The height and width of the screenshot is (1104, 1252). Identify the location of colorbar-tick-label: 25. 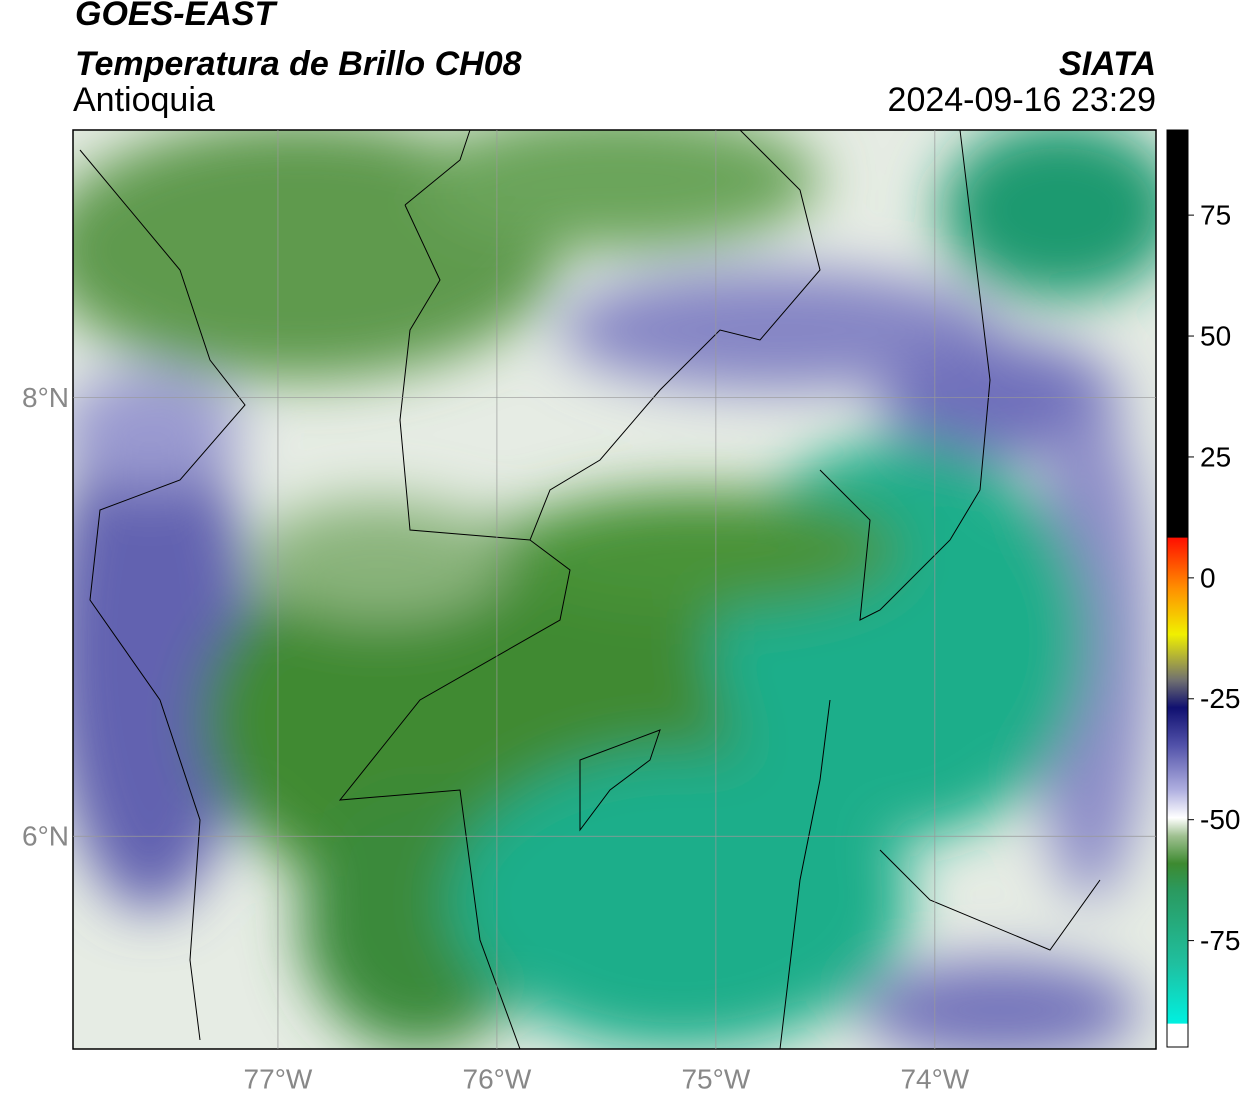
(1215, 456).